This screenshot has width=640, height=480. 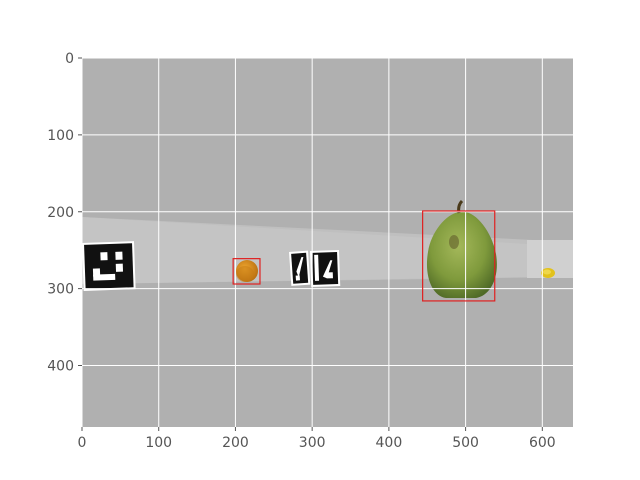 What do you see at coordinates (60, 136) in the screenshot?
I see `y-tick-label: 100` at bounding box center [60, 136].